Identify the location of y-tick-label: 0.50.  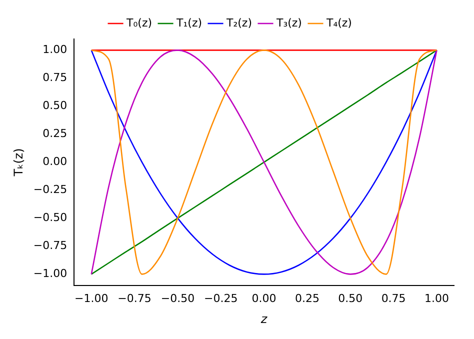
(55, 105).